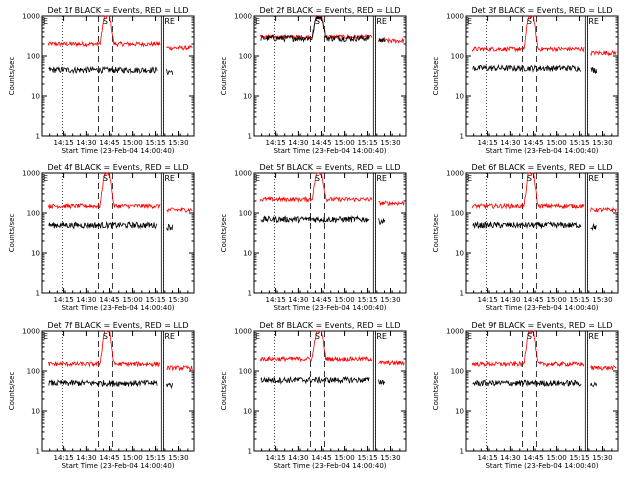 The height and width of the screenshot is (480, 640). What do you see at coordinates (329, 10) in the screenshot?
I see `panel-title: Det 2f BLACK = Events, RED = LLD` at bounding box center [329, 10].